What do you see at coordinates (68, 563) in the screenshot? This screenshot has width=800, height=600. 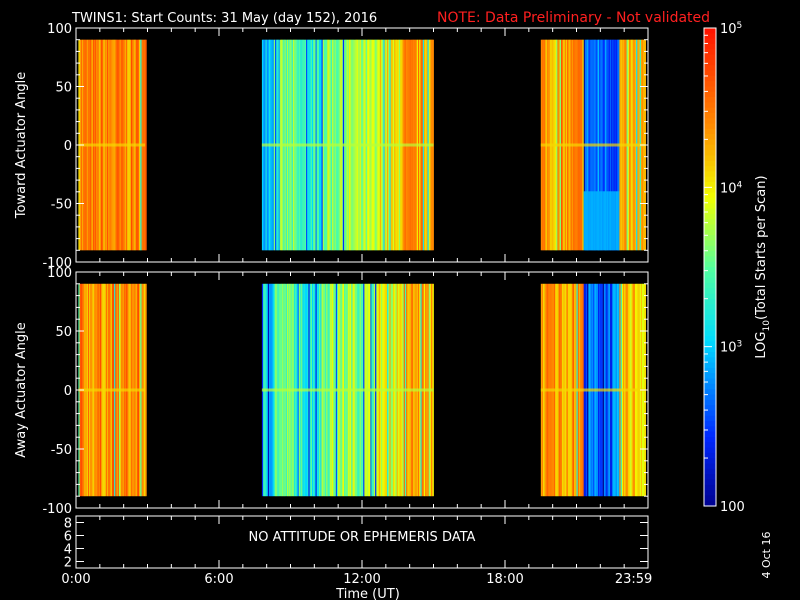 I see `y-tick-label: 2` at bounding box center [68, 563].